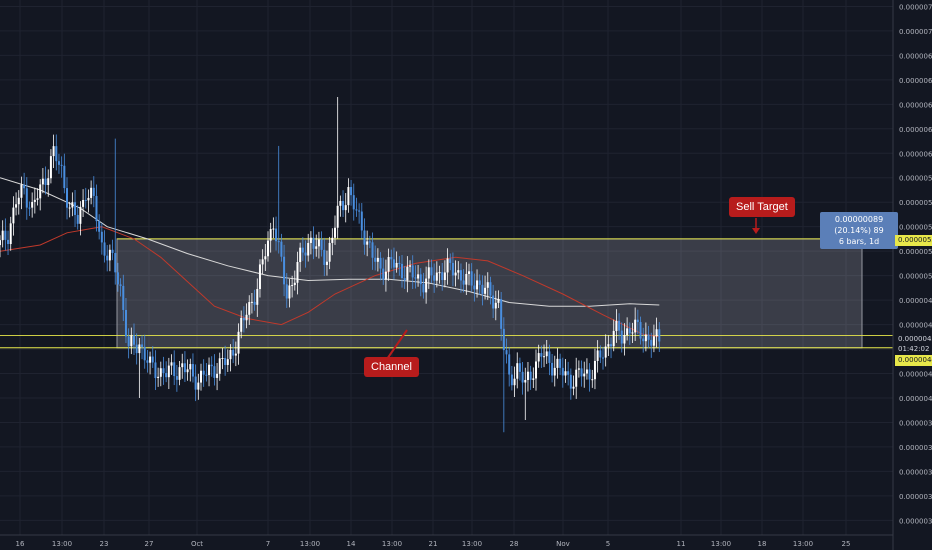 The height and width of the screenshot is (550, 932). I want to click on price-tick-label: 0.00000320, so click(915, 497).